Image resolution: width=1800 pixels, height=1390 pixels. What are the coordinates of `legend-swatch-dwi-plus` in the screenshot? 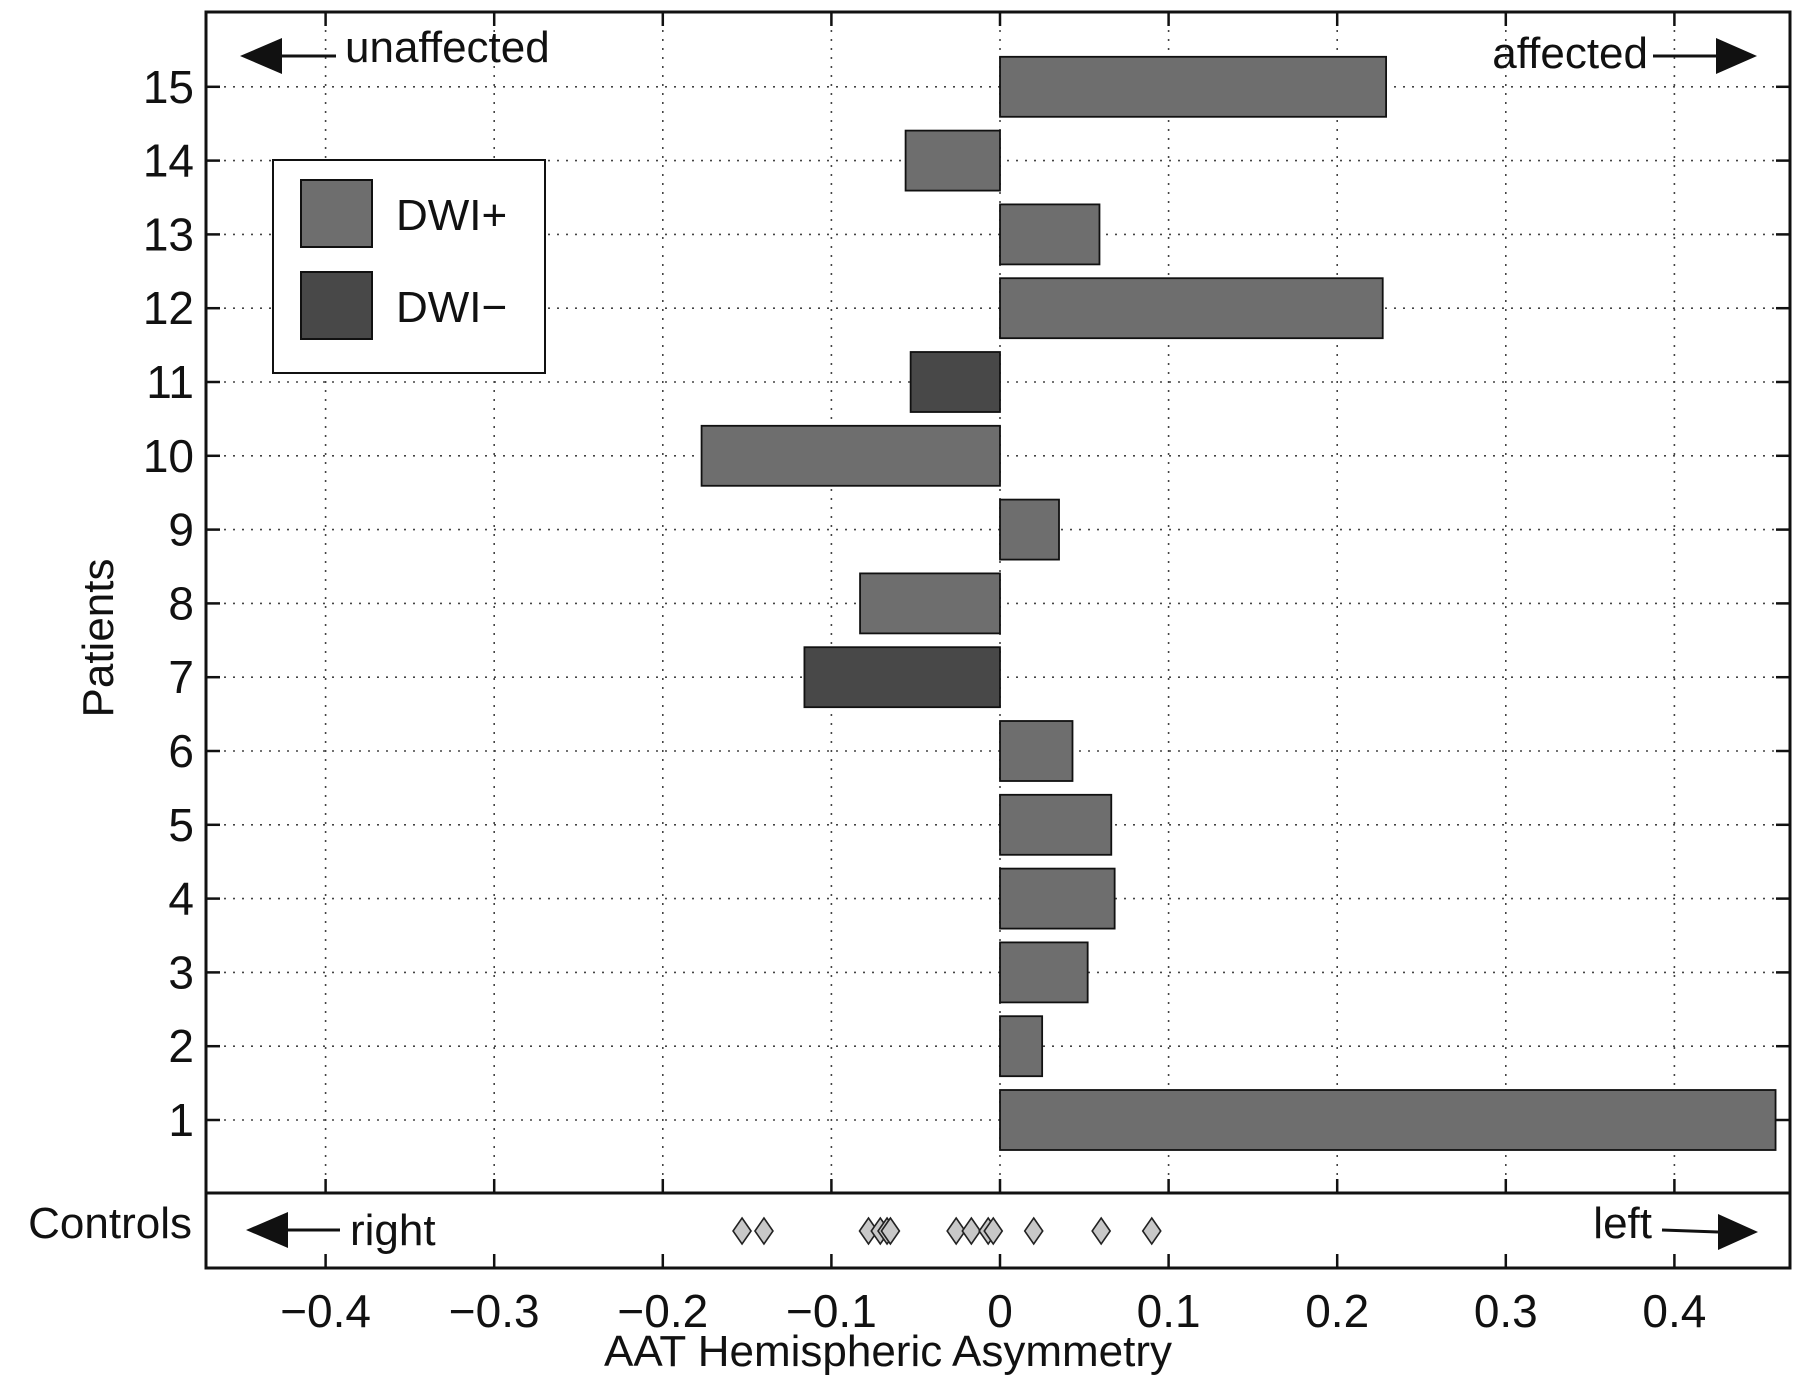 It's located at (336, 213).